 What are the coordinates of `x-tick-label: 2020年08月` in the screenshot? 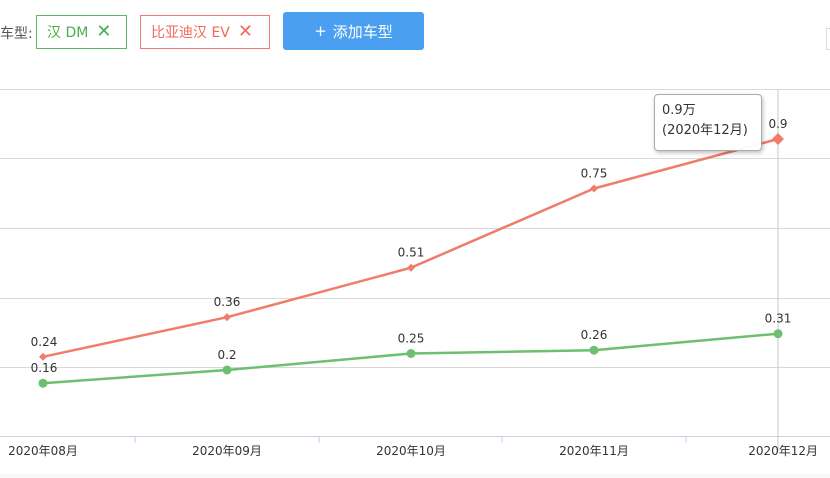 It's located at (43, 451).